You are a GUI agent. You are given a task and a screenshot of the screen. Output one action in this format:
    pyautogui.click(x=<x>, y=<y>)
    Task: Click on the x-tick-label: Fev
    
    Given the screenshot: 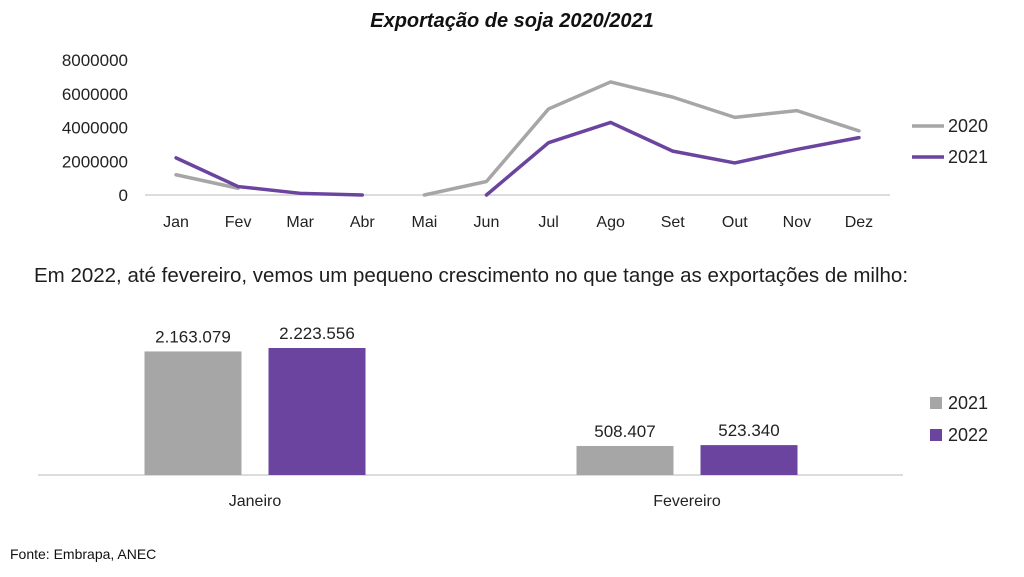 What is the action you would take?
    pyautogui.click(x=238, y=222)
    